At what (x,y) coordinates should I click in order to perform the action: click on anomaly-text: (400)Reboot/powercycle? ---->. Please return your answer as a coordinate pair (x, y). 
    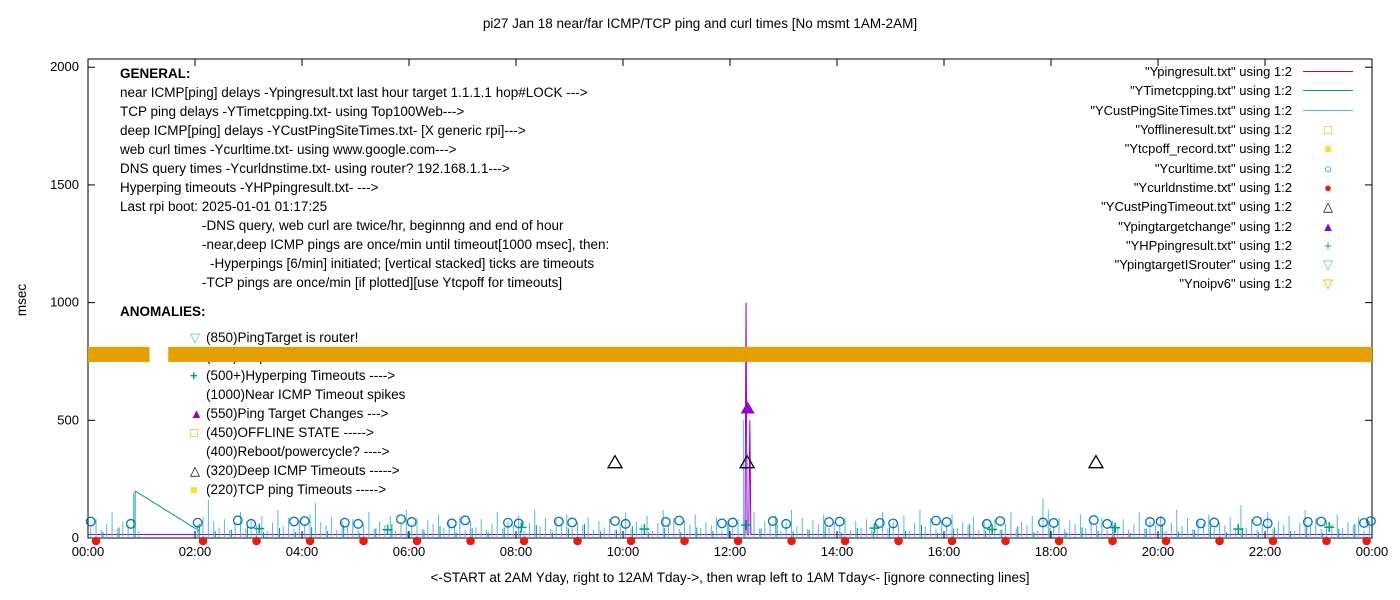
    Looking at the image, I should click on (298, 451).